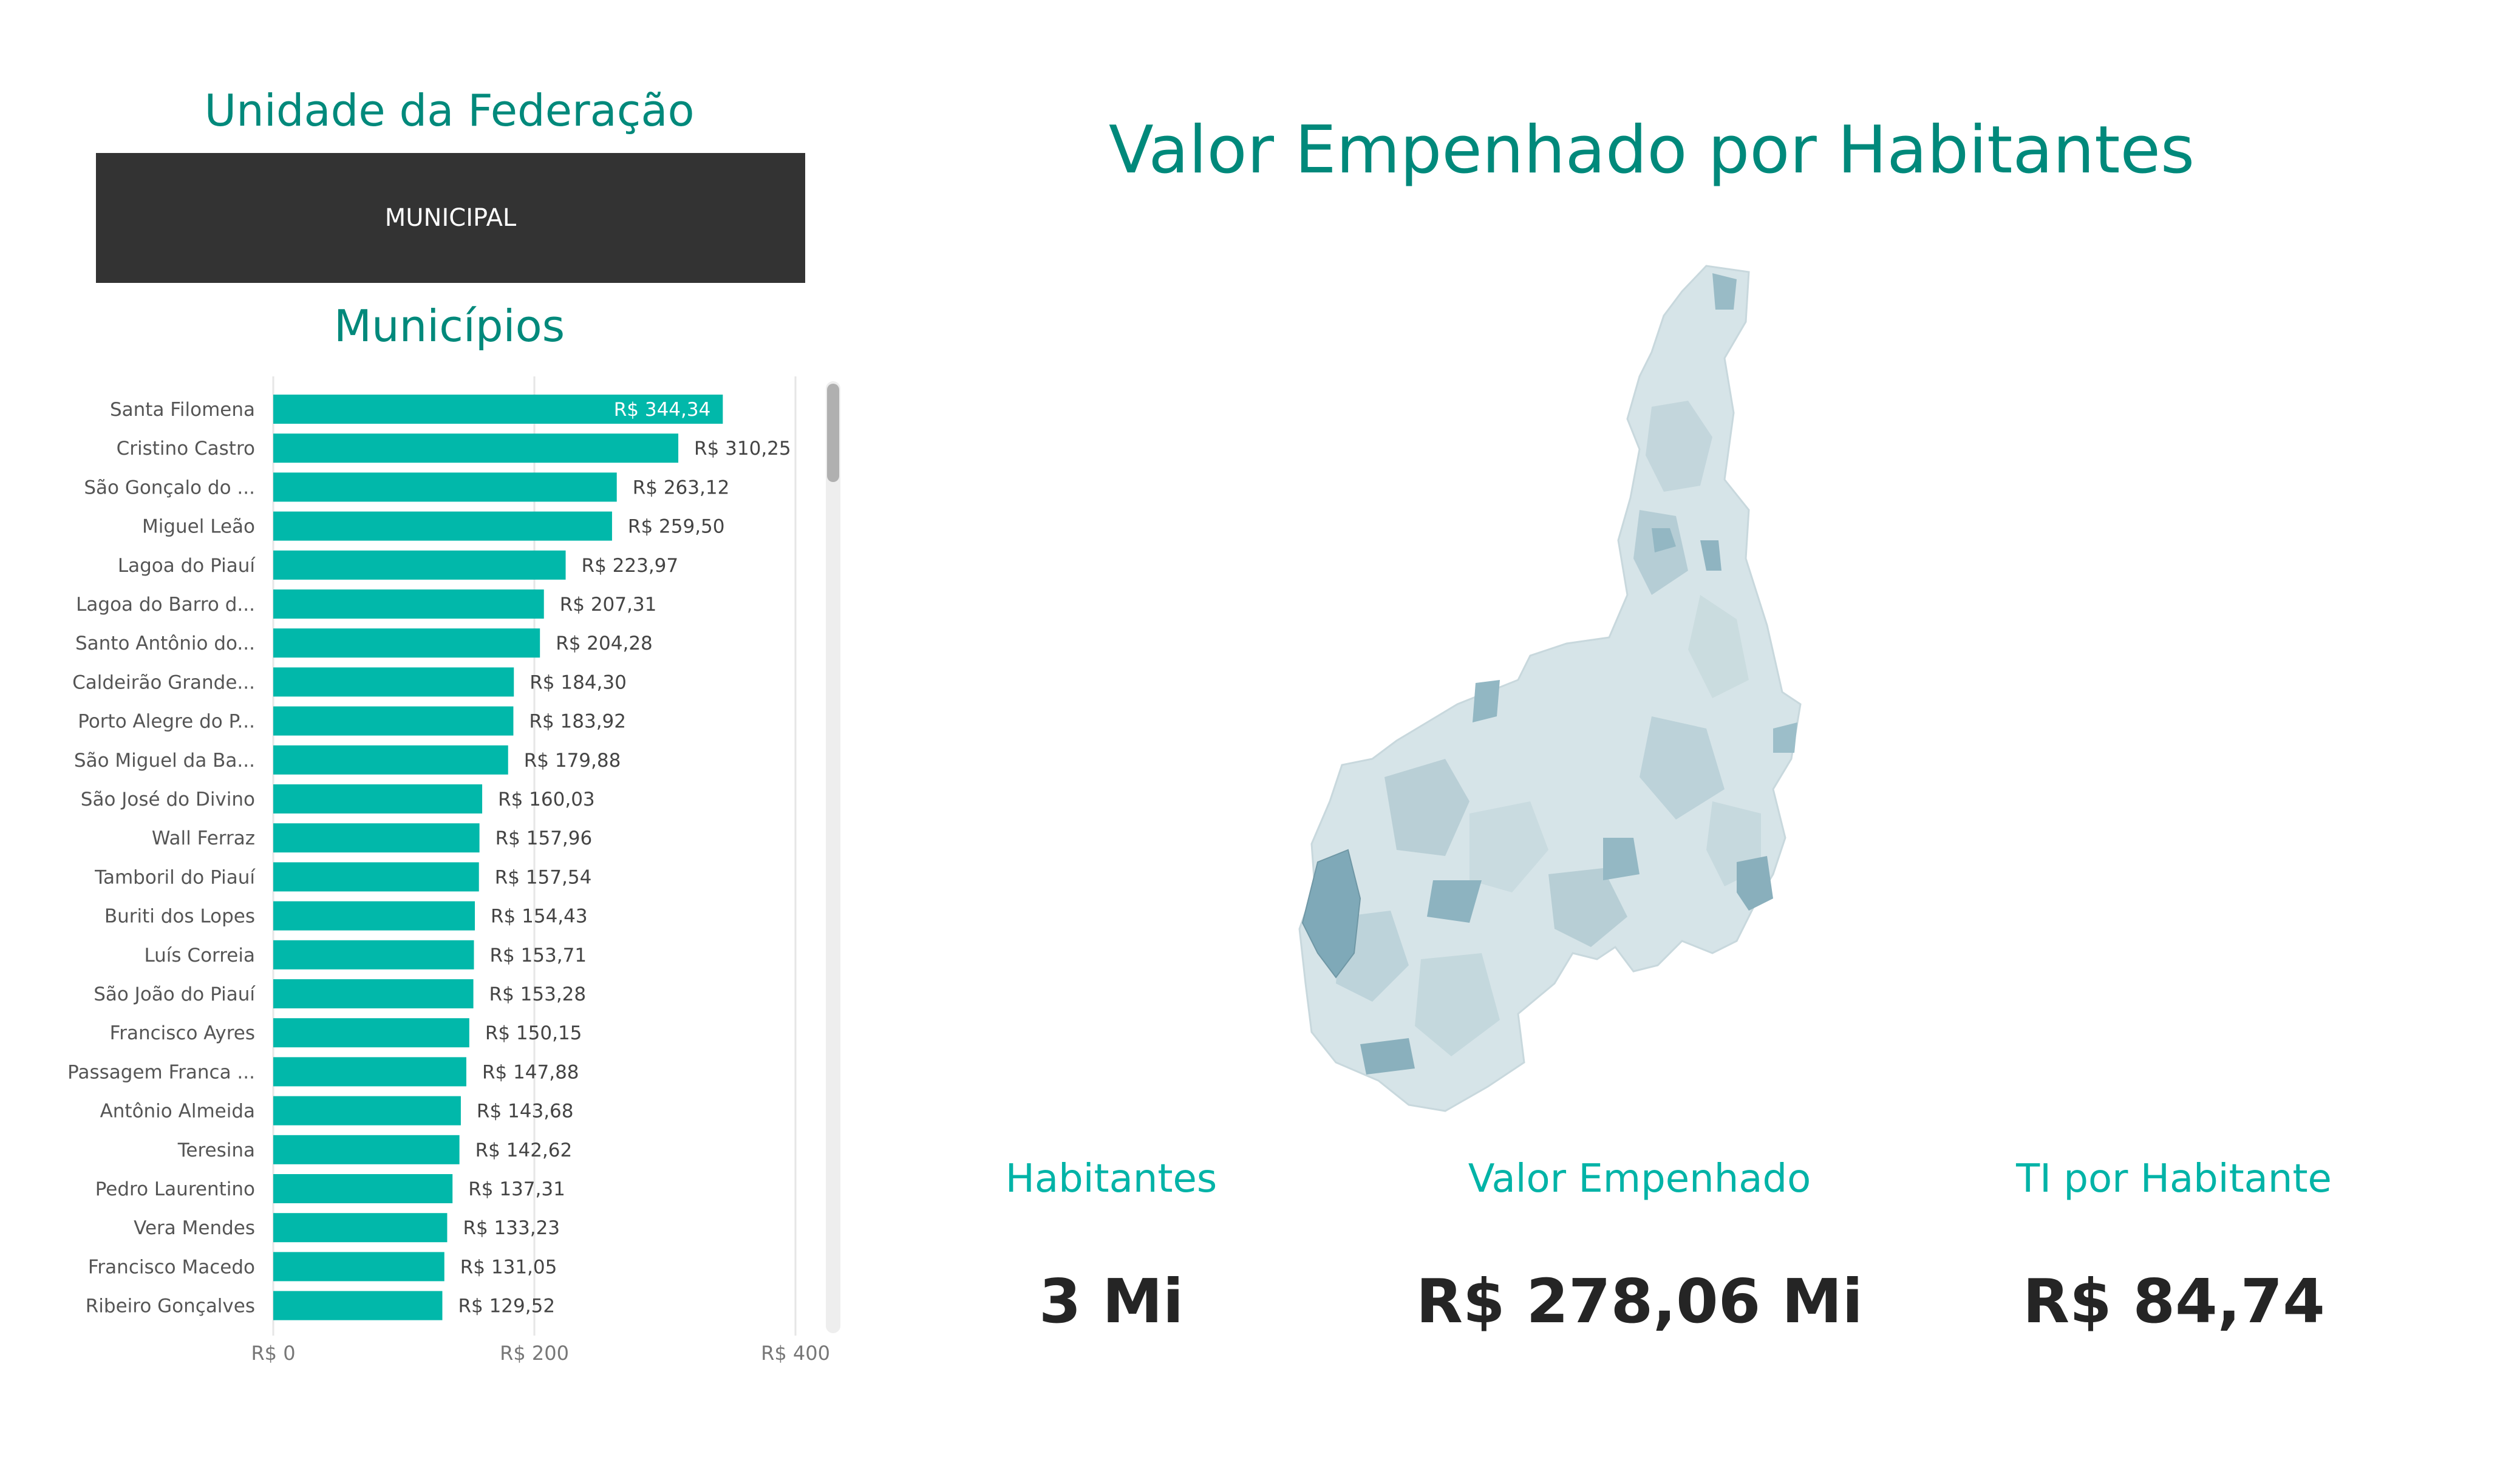 This screenshot has height=1457, width=2520. Describe the element at coordinates (577, 722) in the screenshot. I see `data-label: R$ 183,92` at that location.